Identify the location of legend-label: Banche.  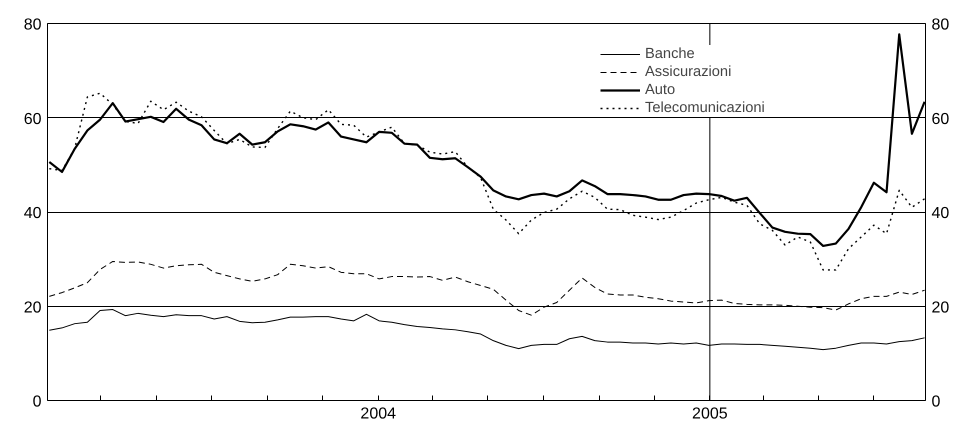
(670, 54).